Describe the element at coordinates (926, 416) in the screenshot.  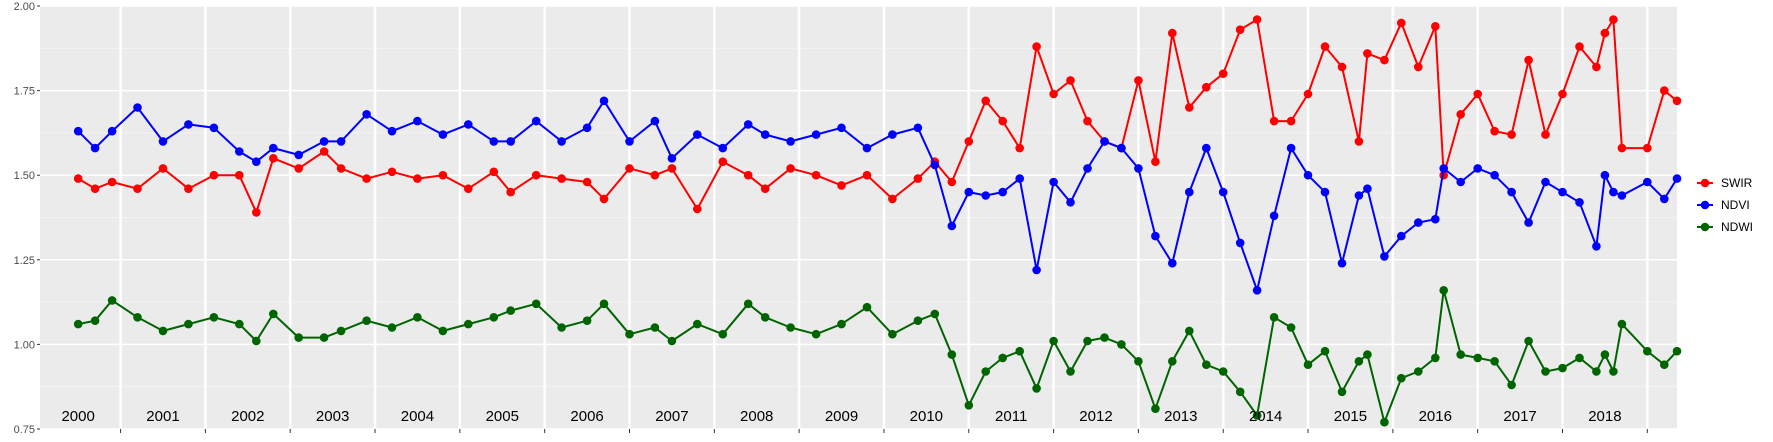
I see `year-label: 2010` at that location.